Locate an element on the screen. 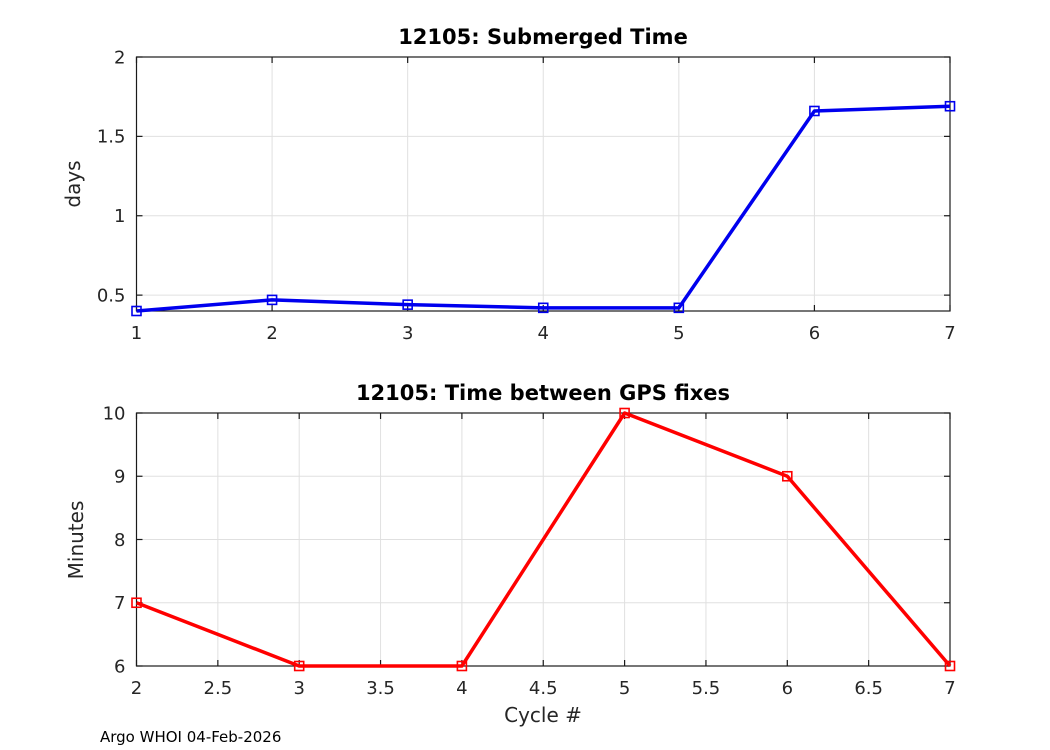 This screenshot has height=750, width=1050. footer-annotation: Argo WHOI 04-Feb-2026 is located at coordinates (191, 737).